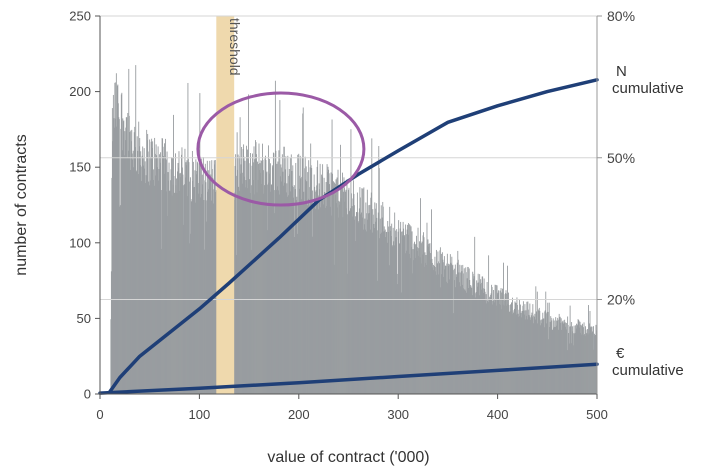 Image resolution: width=714 pixels, height=470 pixels. What do you see at coordinates (498, 414) in the screenshot?
I see `x-tick-label: 400` at bounding box center [498, 414].